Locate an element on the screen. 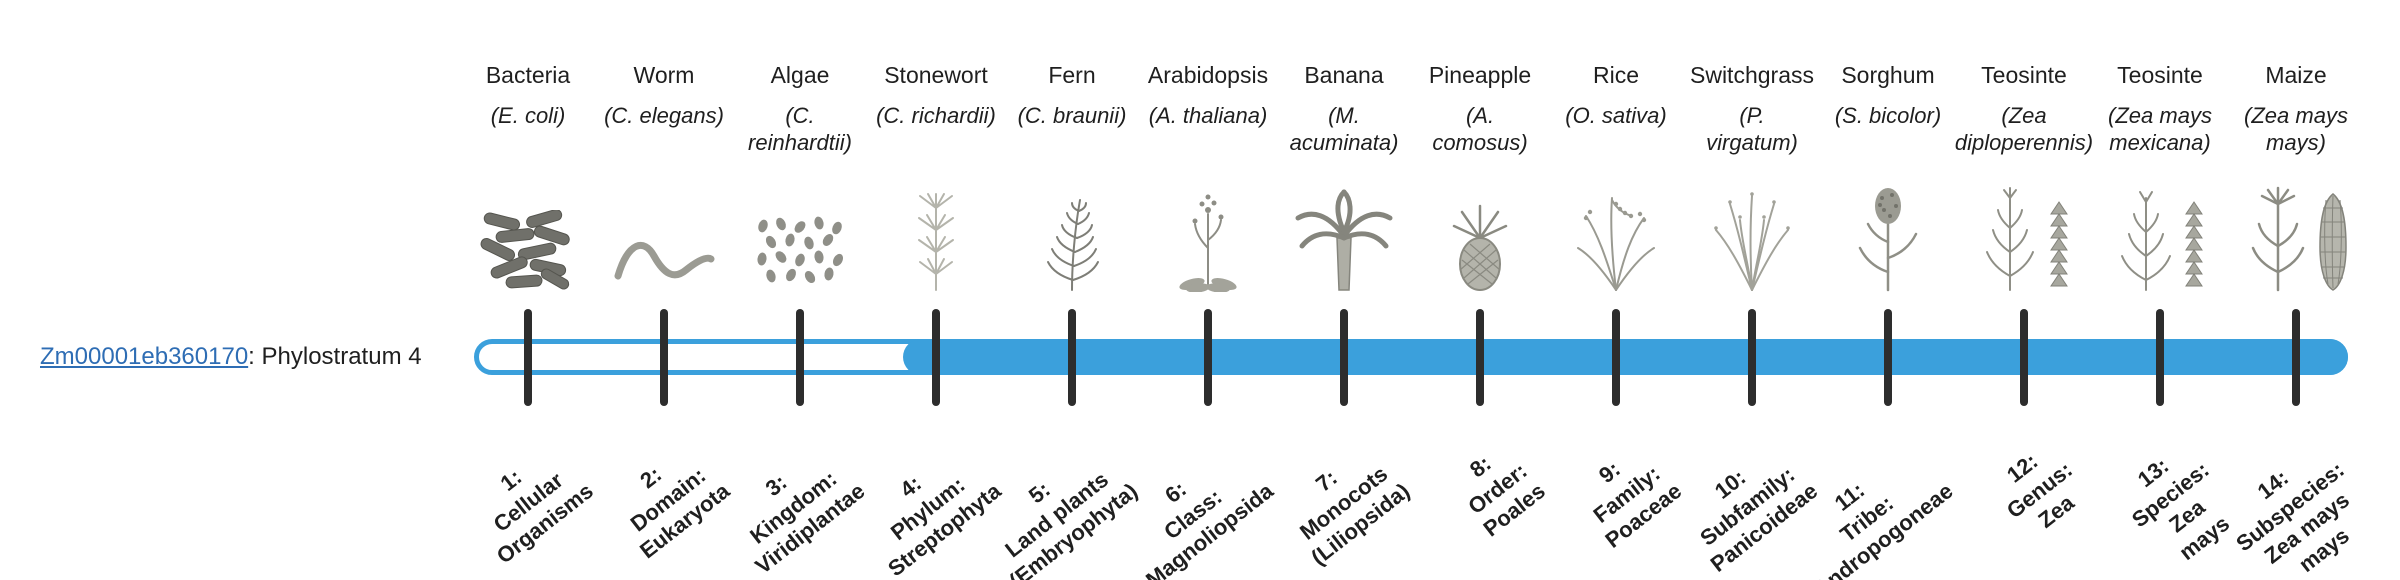  organism-scientific-name: (O. sativa) is located at coordinates (1616, 115).